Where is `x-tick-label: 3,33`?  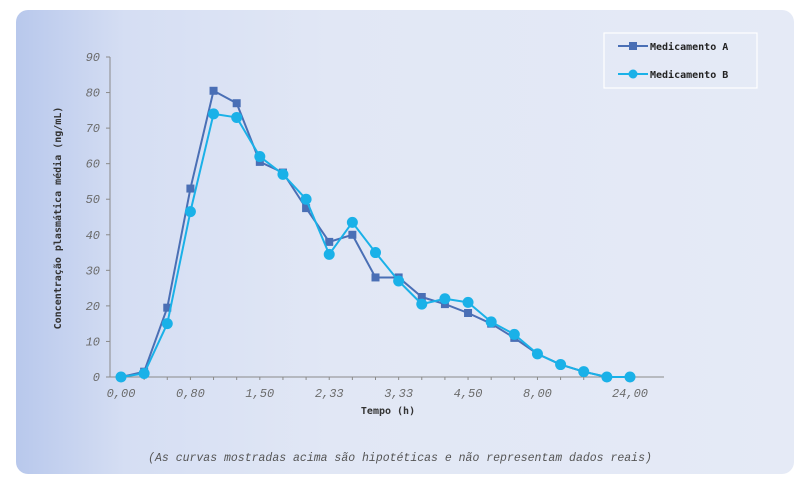
x-tick-label: 3,33 is located at coordinates (398, 394).